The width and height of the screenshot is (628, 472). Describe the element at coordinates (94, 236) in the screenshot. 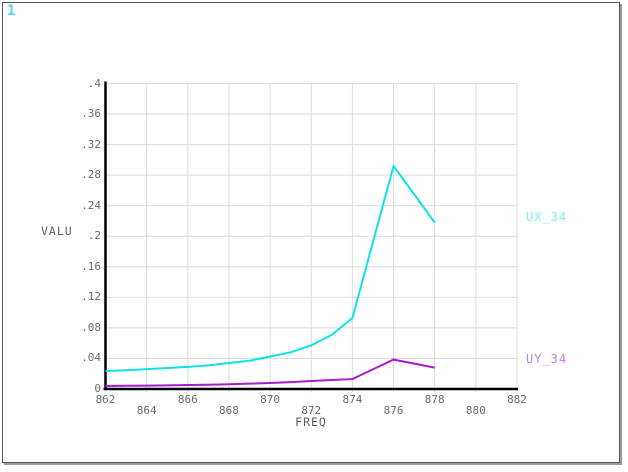

I see `y-tick-label: .2` at that location.